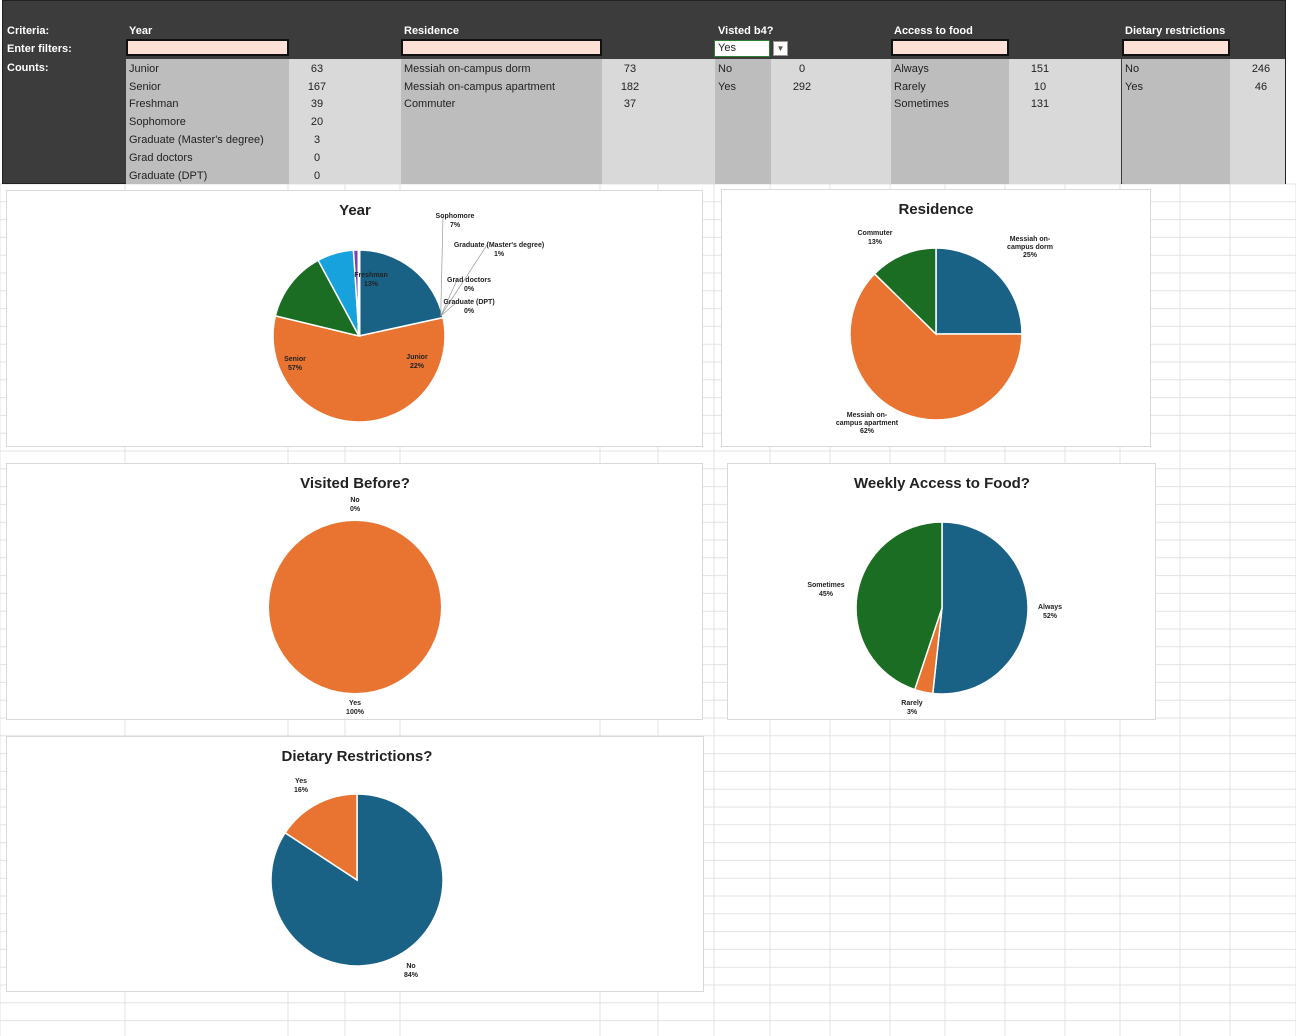 Image resolution: width=1296 pixels, height=1036 pixels. Describe the element at coordinates (207, 121) in the screenshot. I see `year-labels-block` at that location.